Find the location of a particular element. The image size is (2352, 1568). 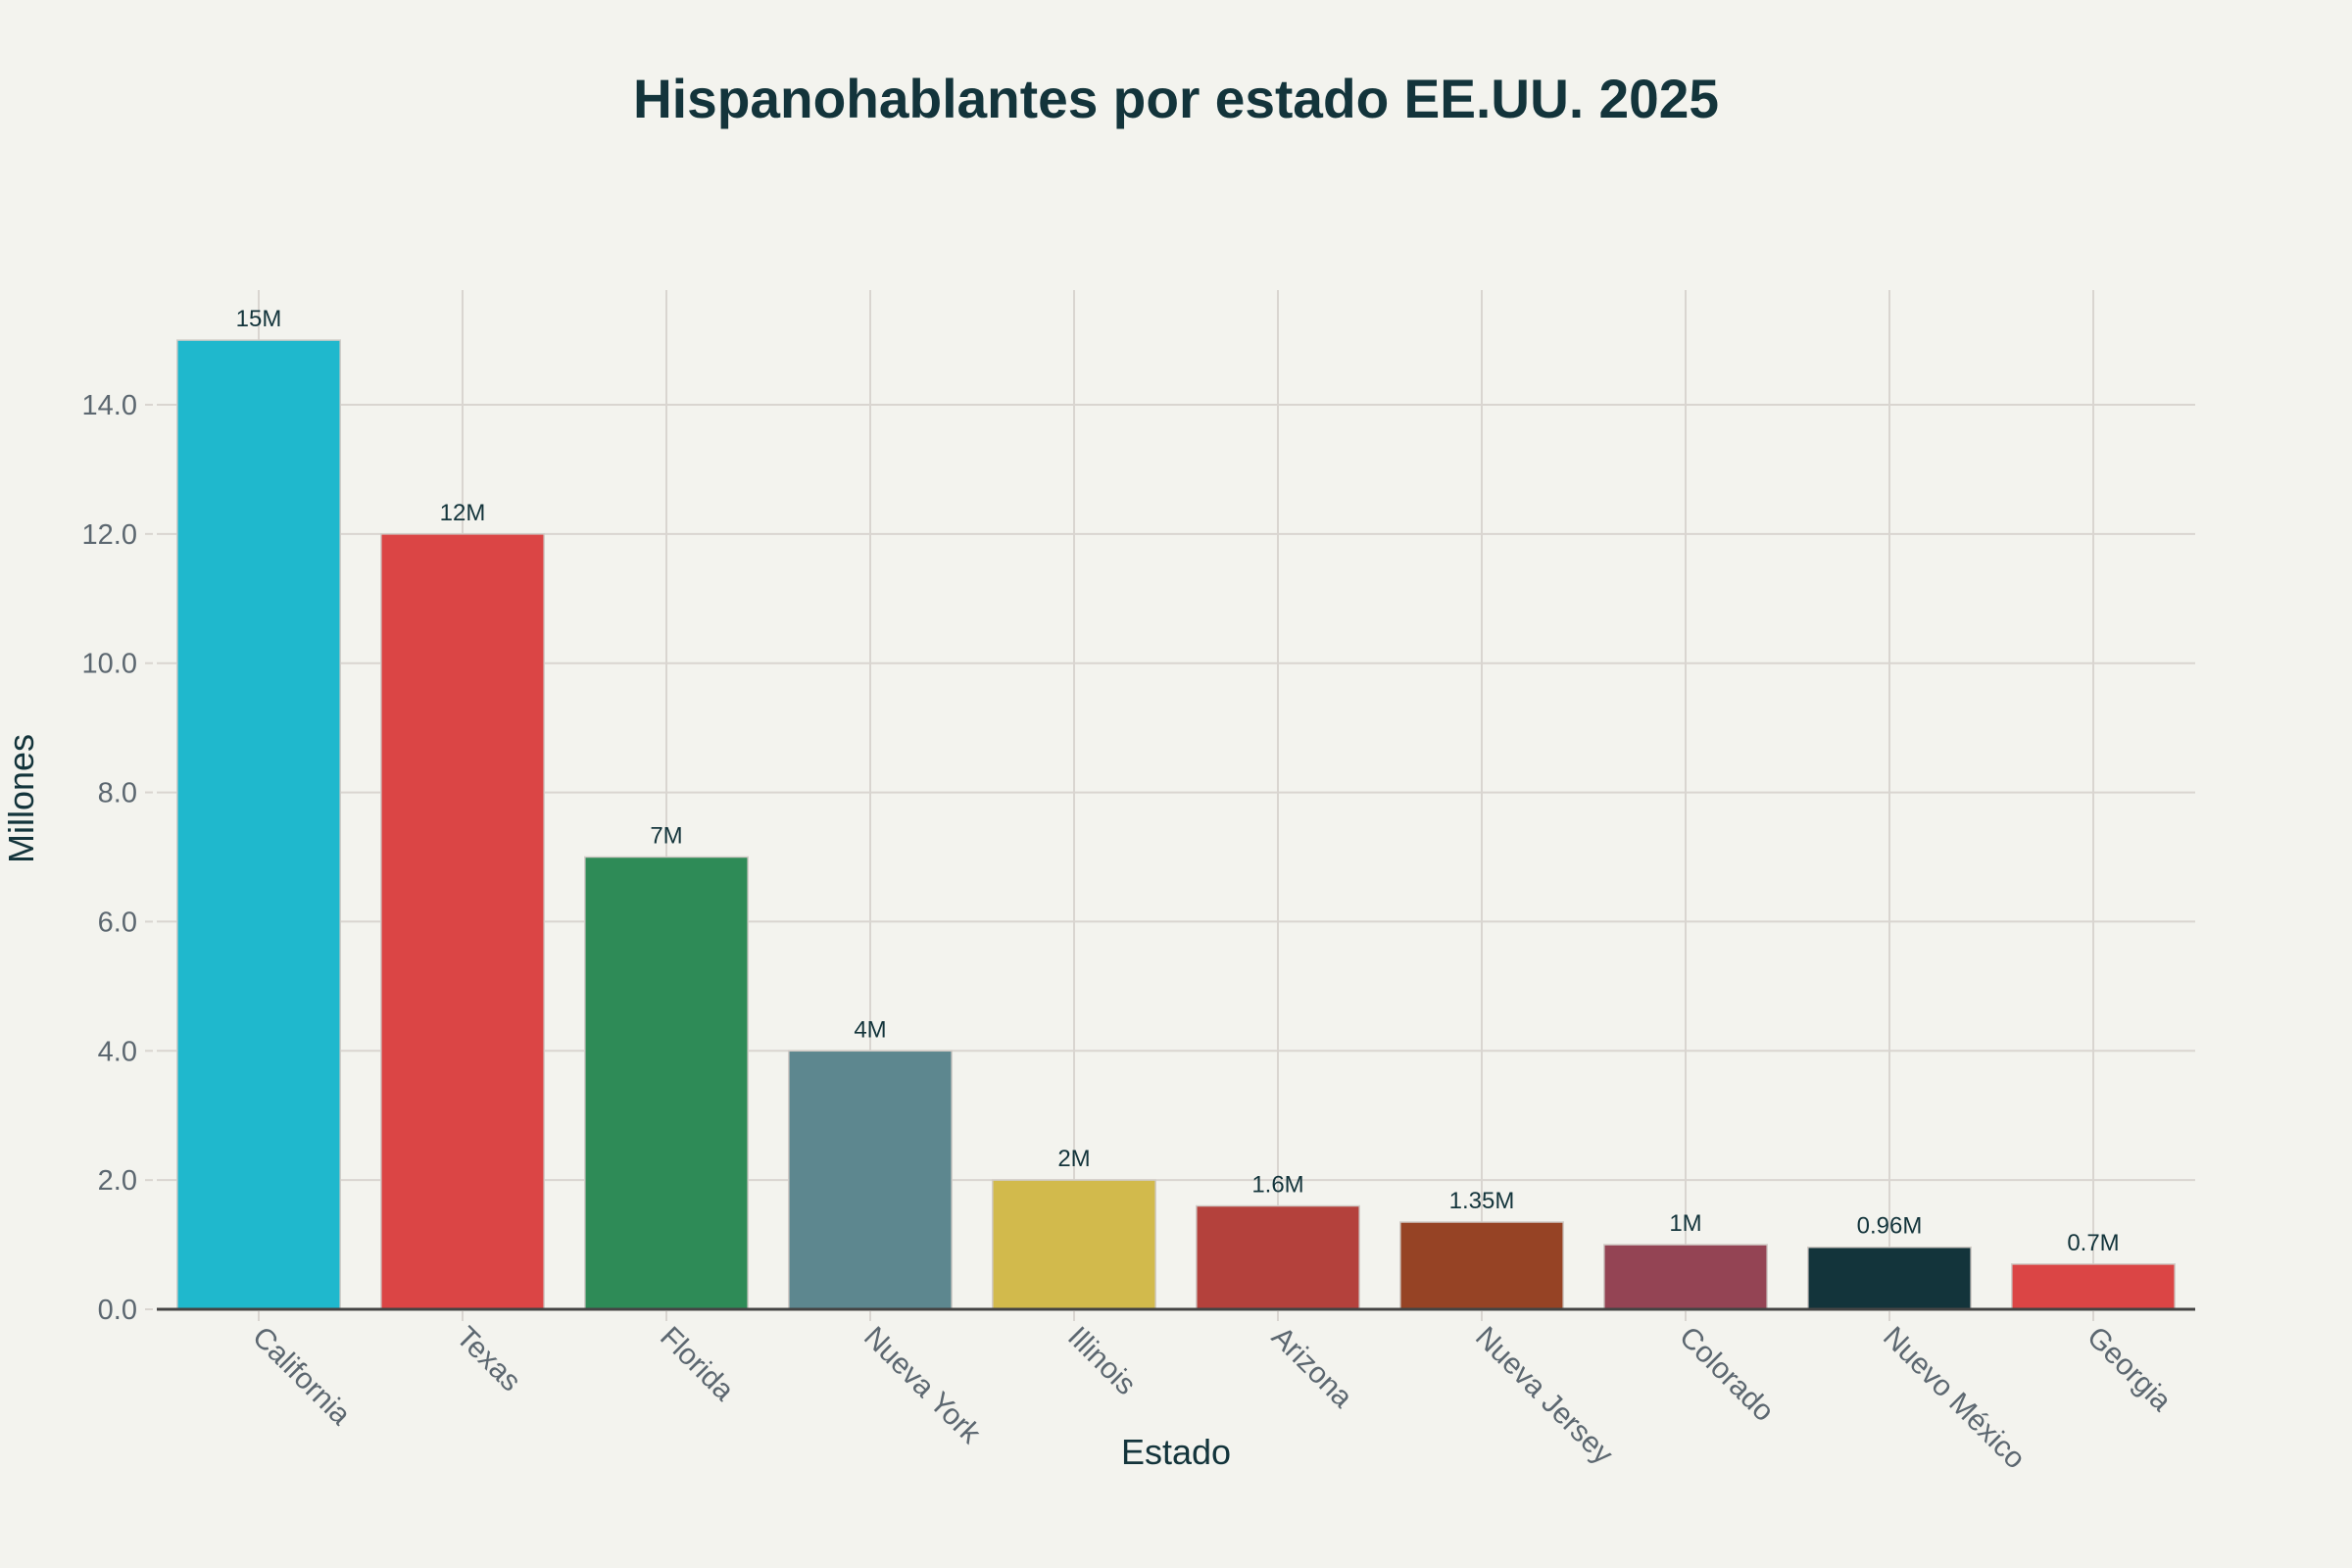

y-axis-ticks: 0.0 2.0 4.0 6.0 8.0 10.0 12.0 14.0 is located at coordinates (117, 858).